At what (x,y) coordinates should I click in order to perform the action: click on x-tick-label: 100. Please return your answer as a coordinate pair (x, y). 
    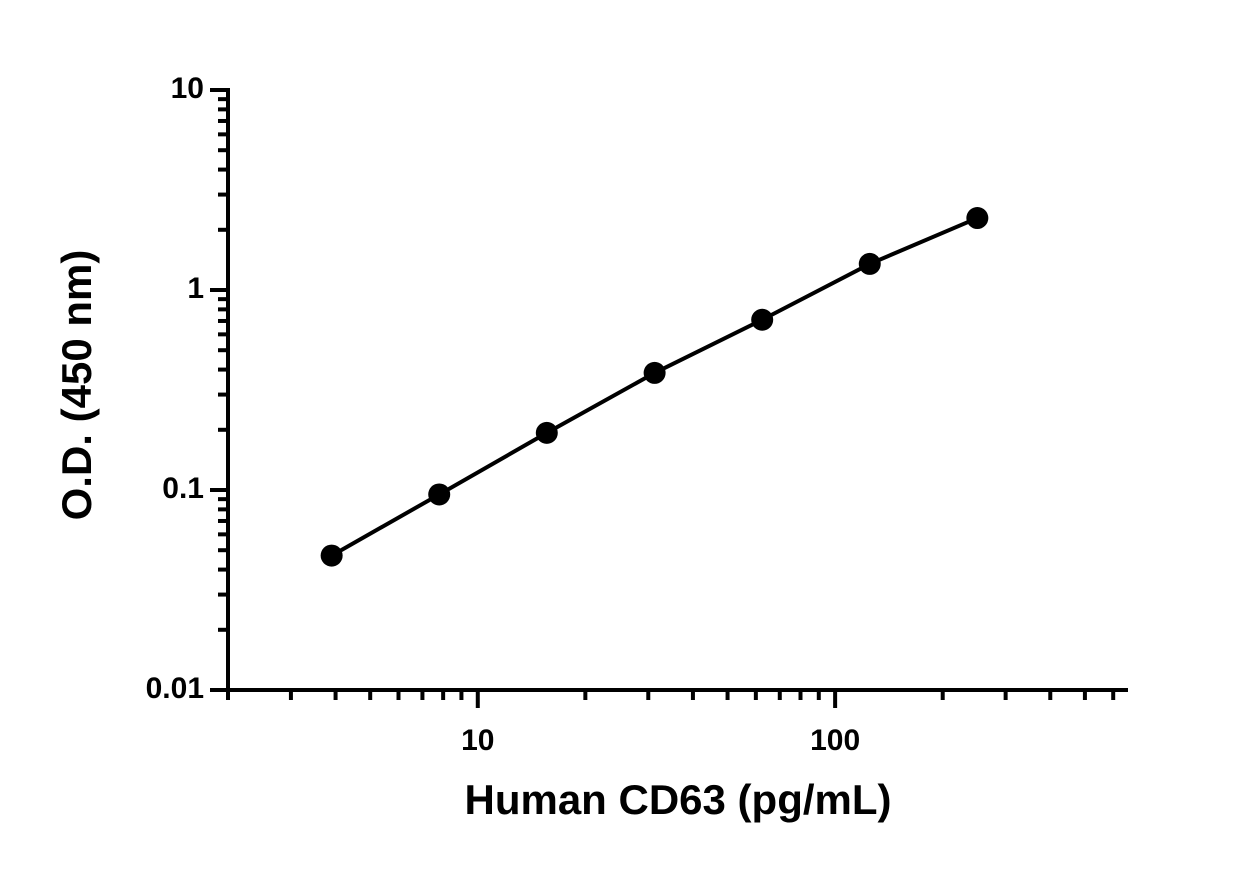
    Looking at the image, I should click on (835, 740).